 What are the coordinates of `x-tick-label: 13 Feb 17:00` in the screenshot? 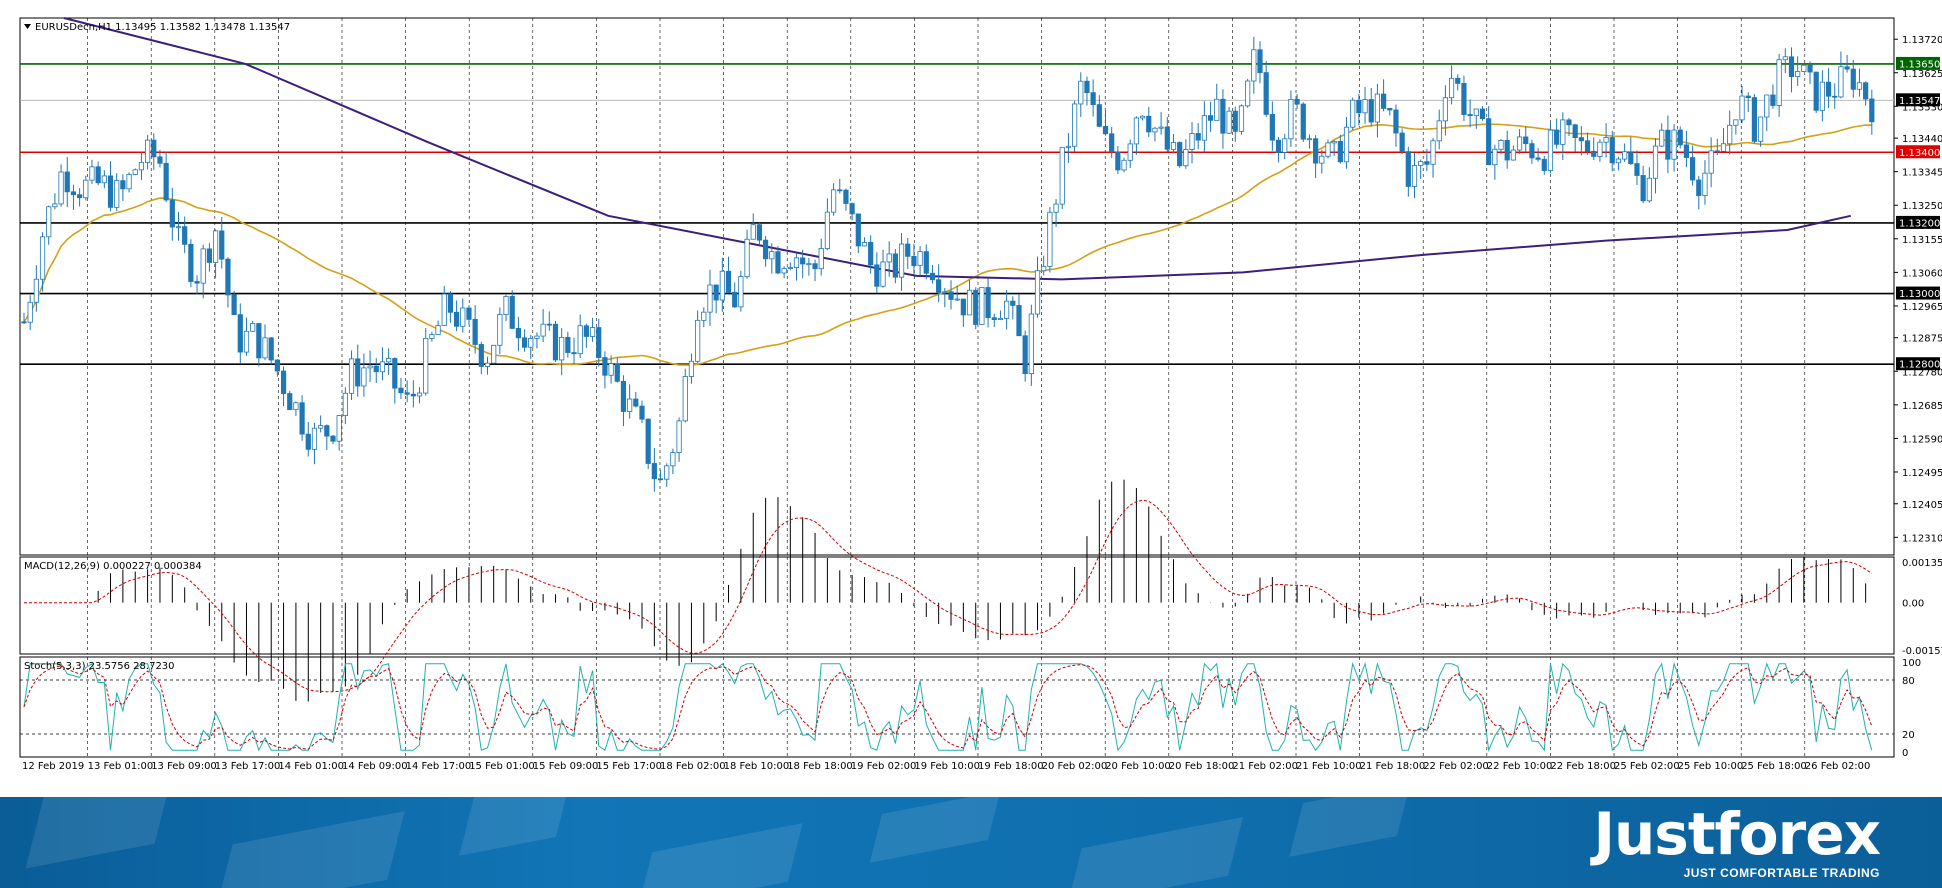 It's located at (248, 766).